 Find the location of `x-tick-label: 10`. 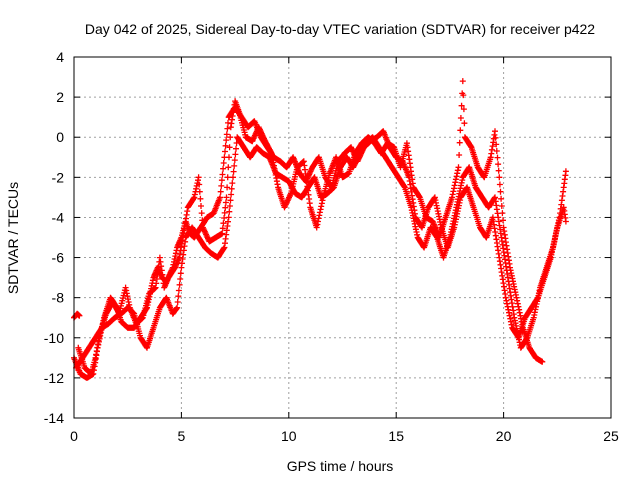

x-tick-label: 10 is located at coordinates (289, 436).